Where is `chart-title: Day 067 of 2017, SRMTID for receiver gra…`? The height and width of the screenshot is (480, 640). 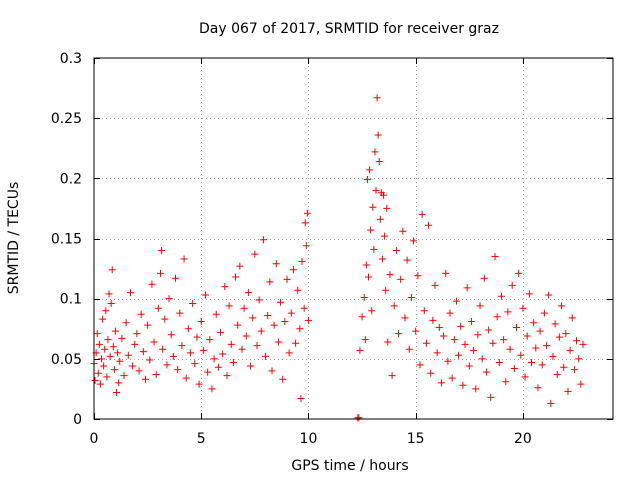 chart-title: Day 067 of 2017, SRMTID for receiver gra… is located at coordinates (349, 29).